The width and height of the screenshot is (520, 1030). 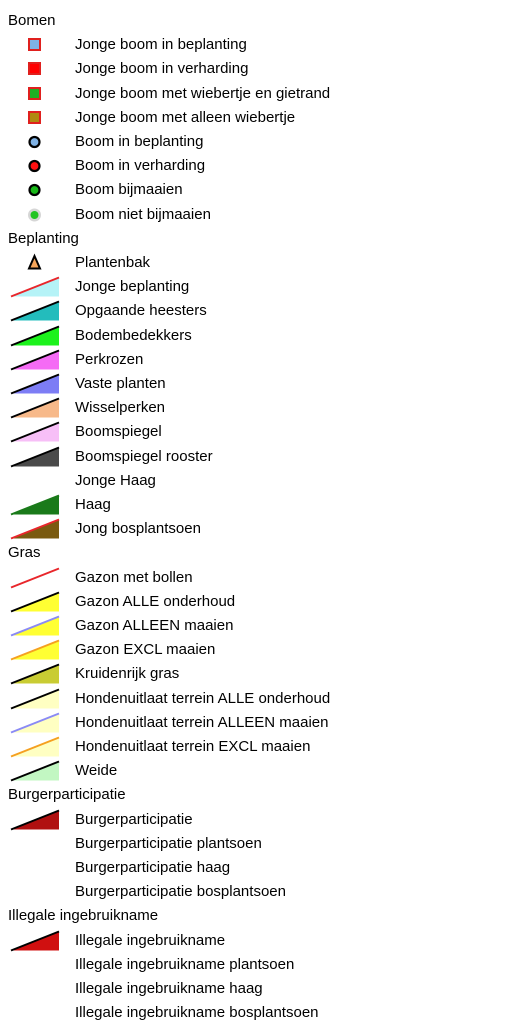 What do you see at coordinates (260, 505) in the screenshot?
I see `legend-item: Haag` at bounding box center [260, 505].